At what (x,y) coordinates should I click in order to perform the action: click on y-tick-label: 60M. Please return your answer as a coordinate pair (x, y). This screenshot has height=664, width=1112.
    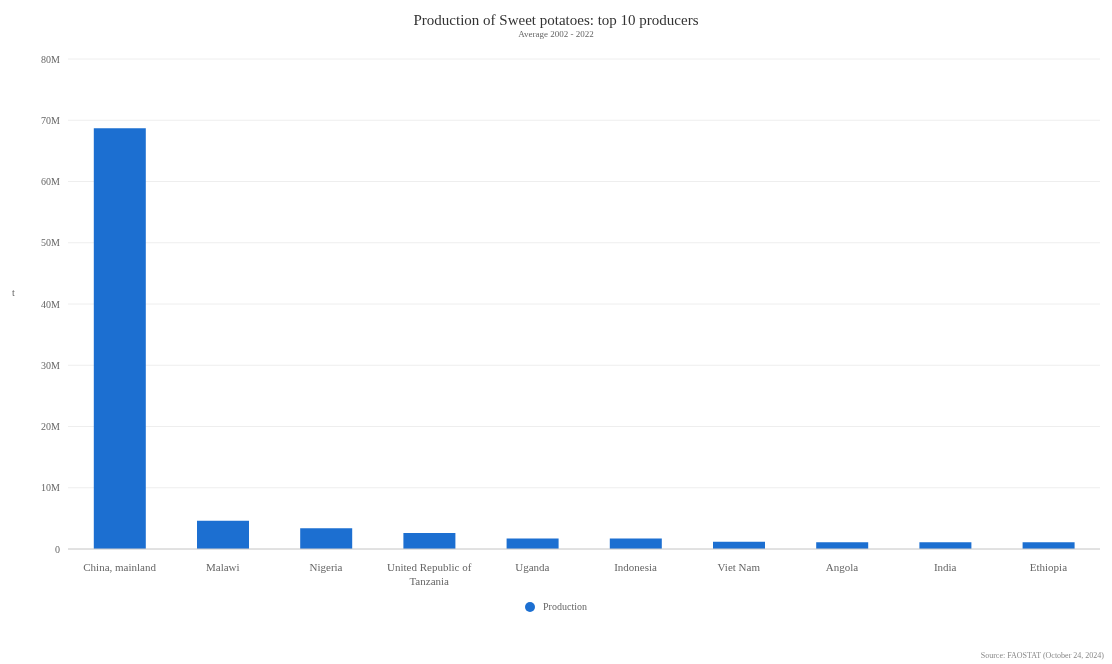
    Looking at the image, I should click on (51, 182).